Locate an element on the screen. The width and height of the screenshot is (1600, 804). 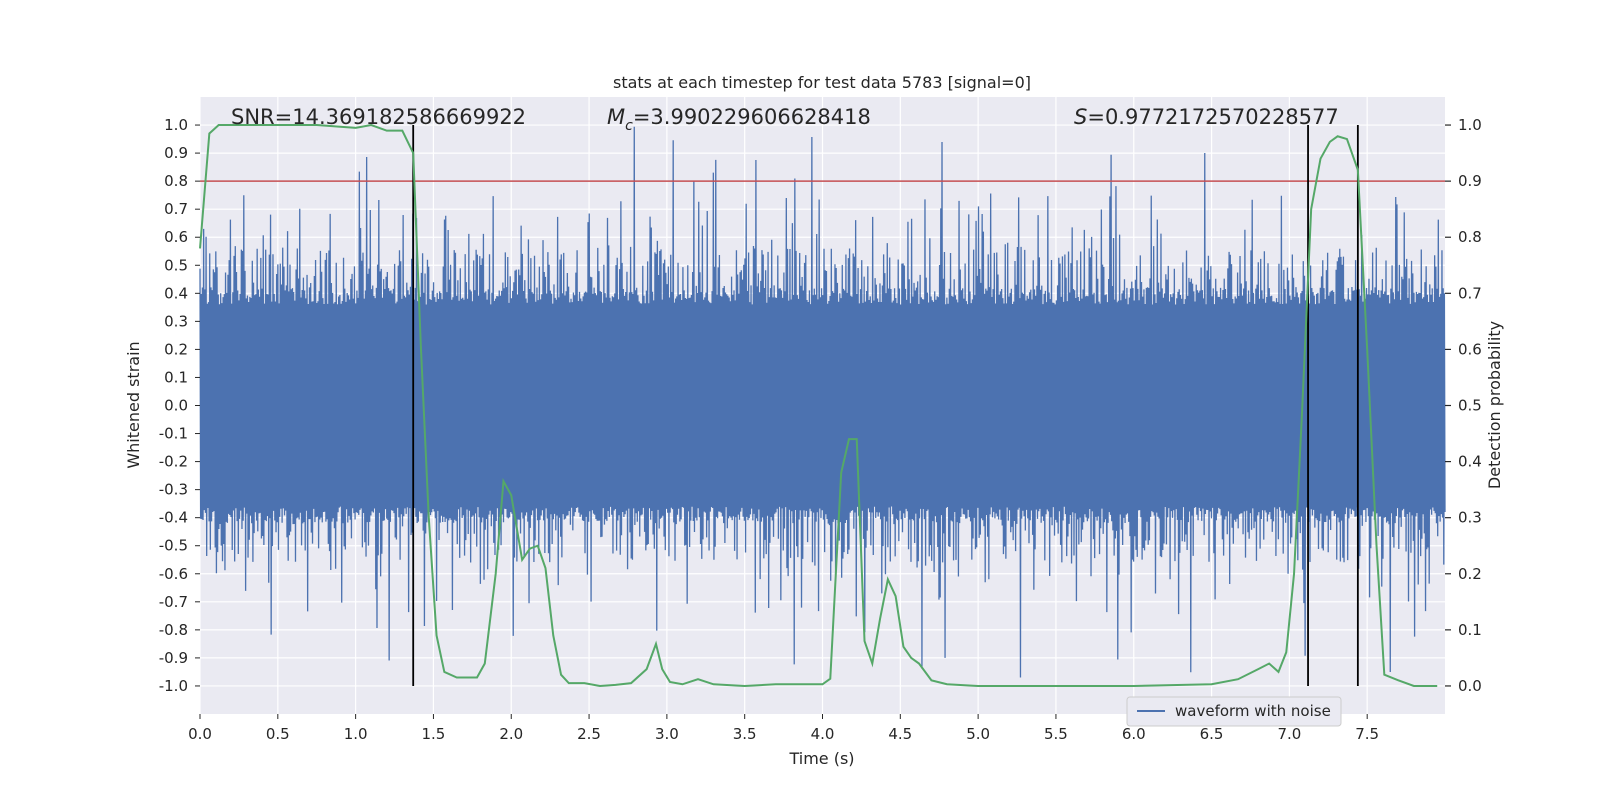
mc-annotation: Mc=3.990229606628418 is located at coordinates (739, 119).